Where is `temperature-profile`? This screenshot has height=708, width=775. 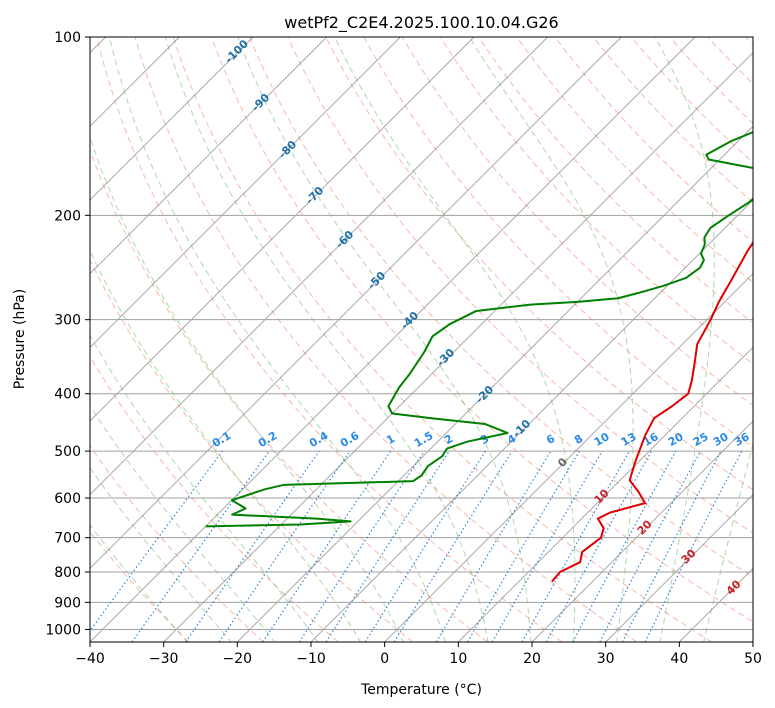
temperature-profile is located at coordinates (652, 411).